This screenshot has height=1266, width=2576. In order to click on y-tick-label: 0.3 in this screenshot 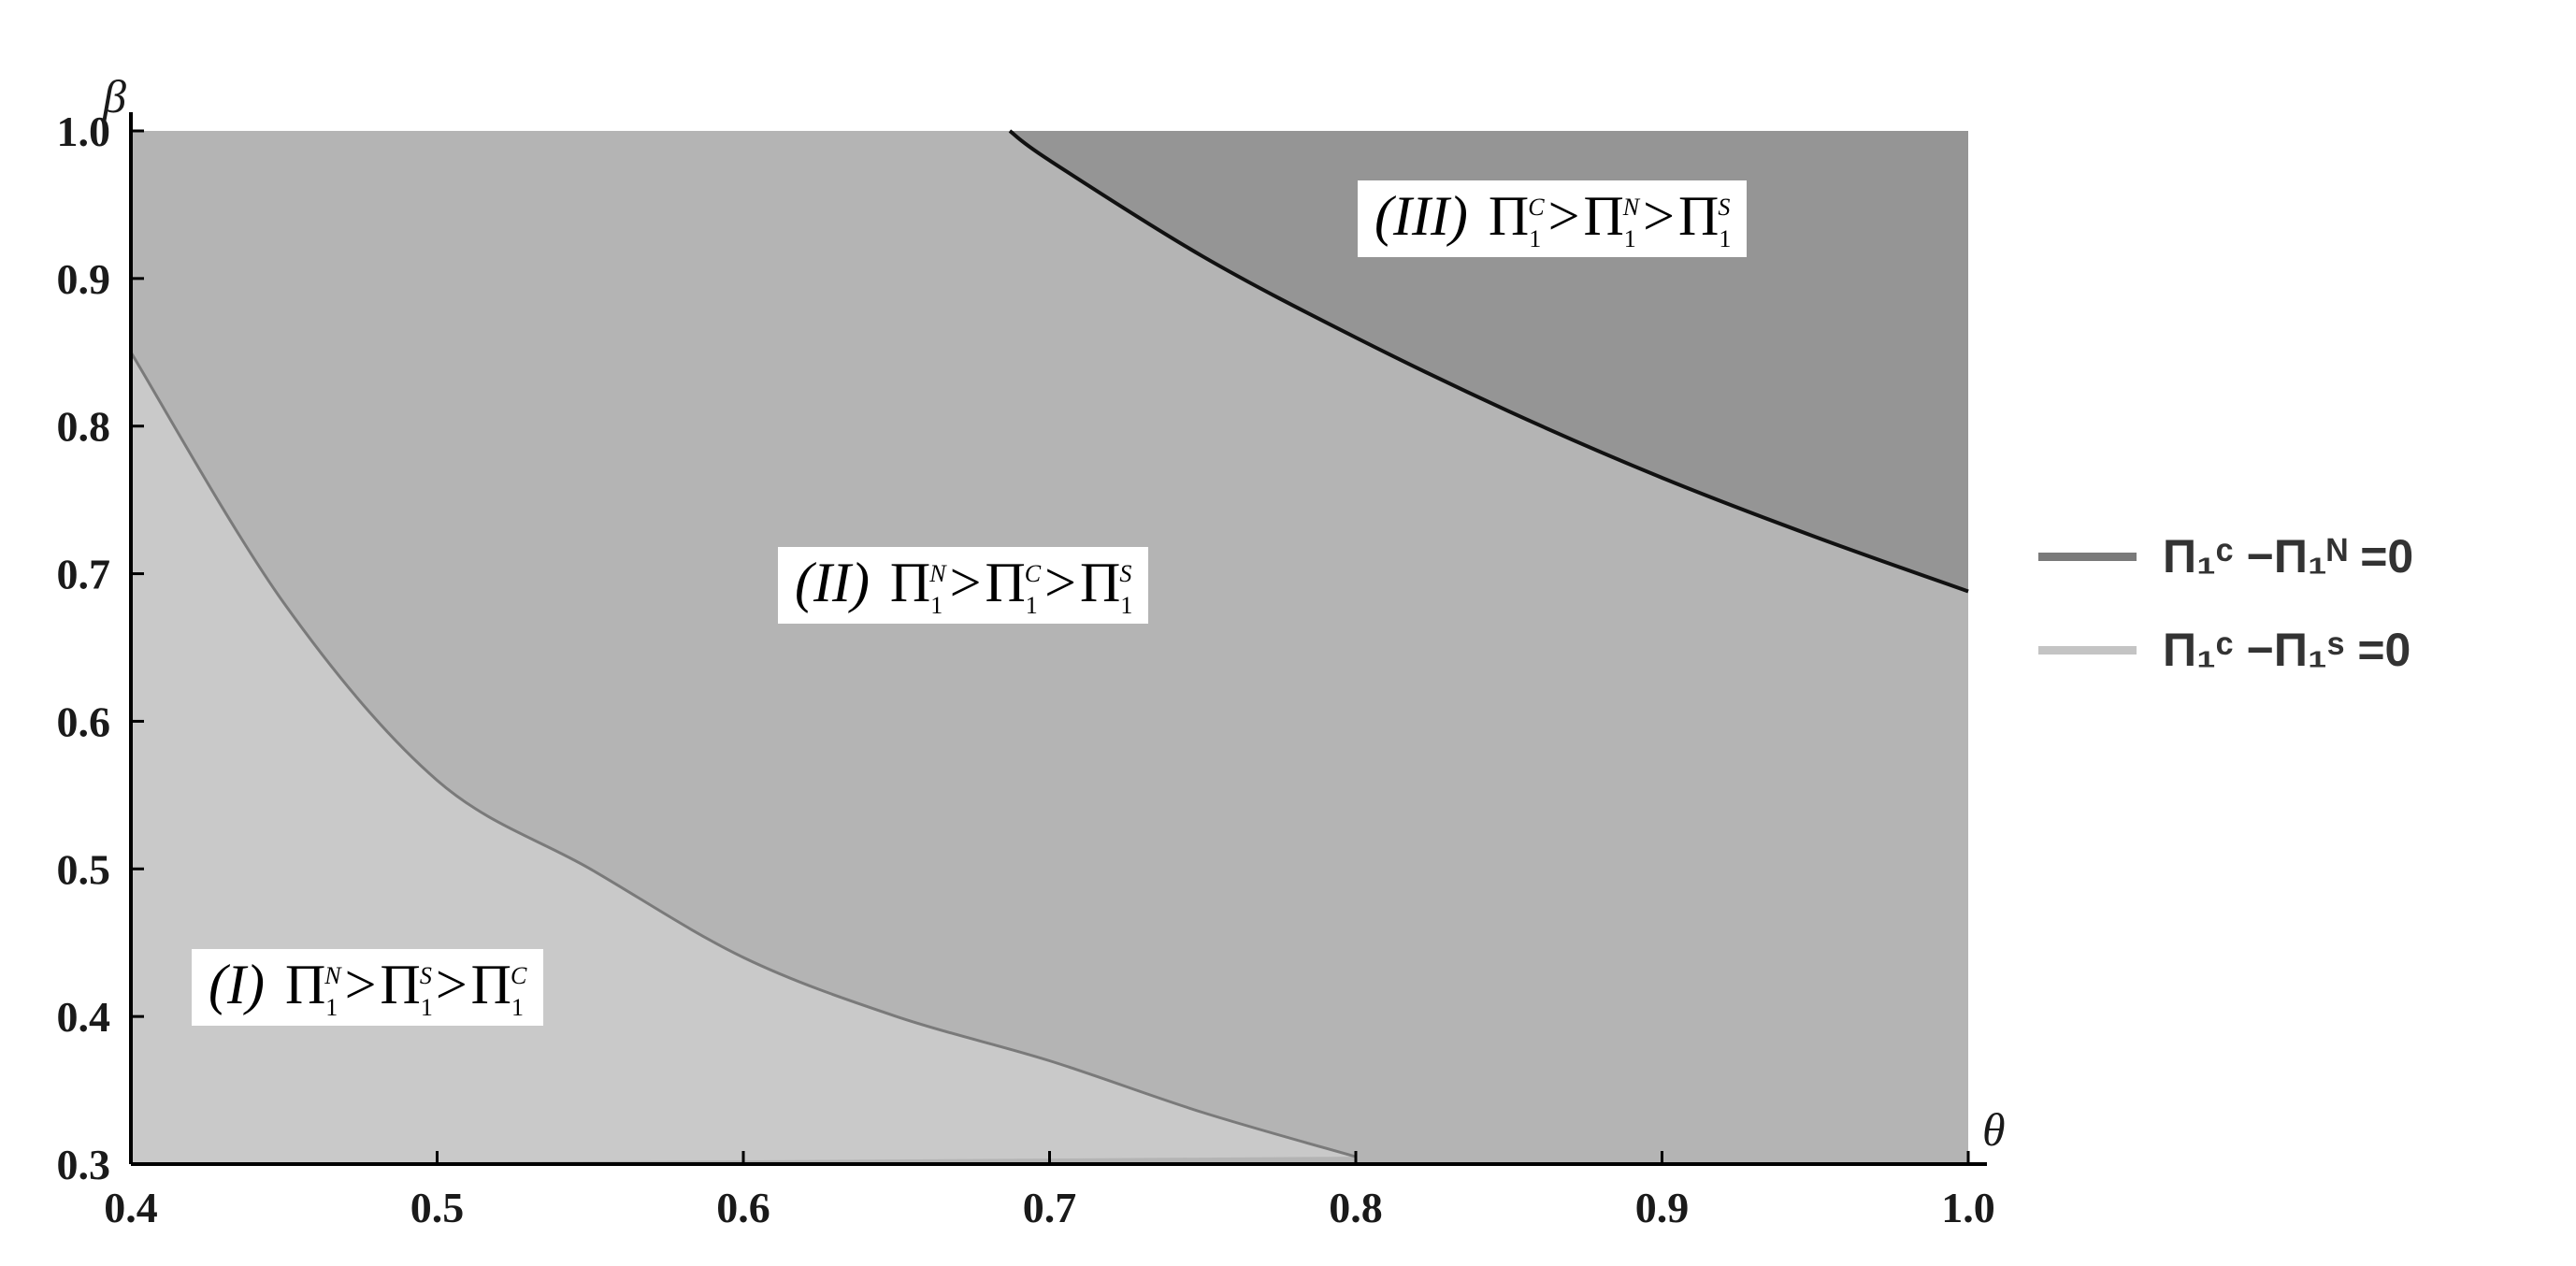, I will do `click(84, 1164)`.